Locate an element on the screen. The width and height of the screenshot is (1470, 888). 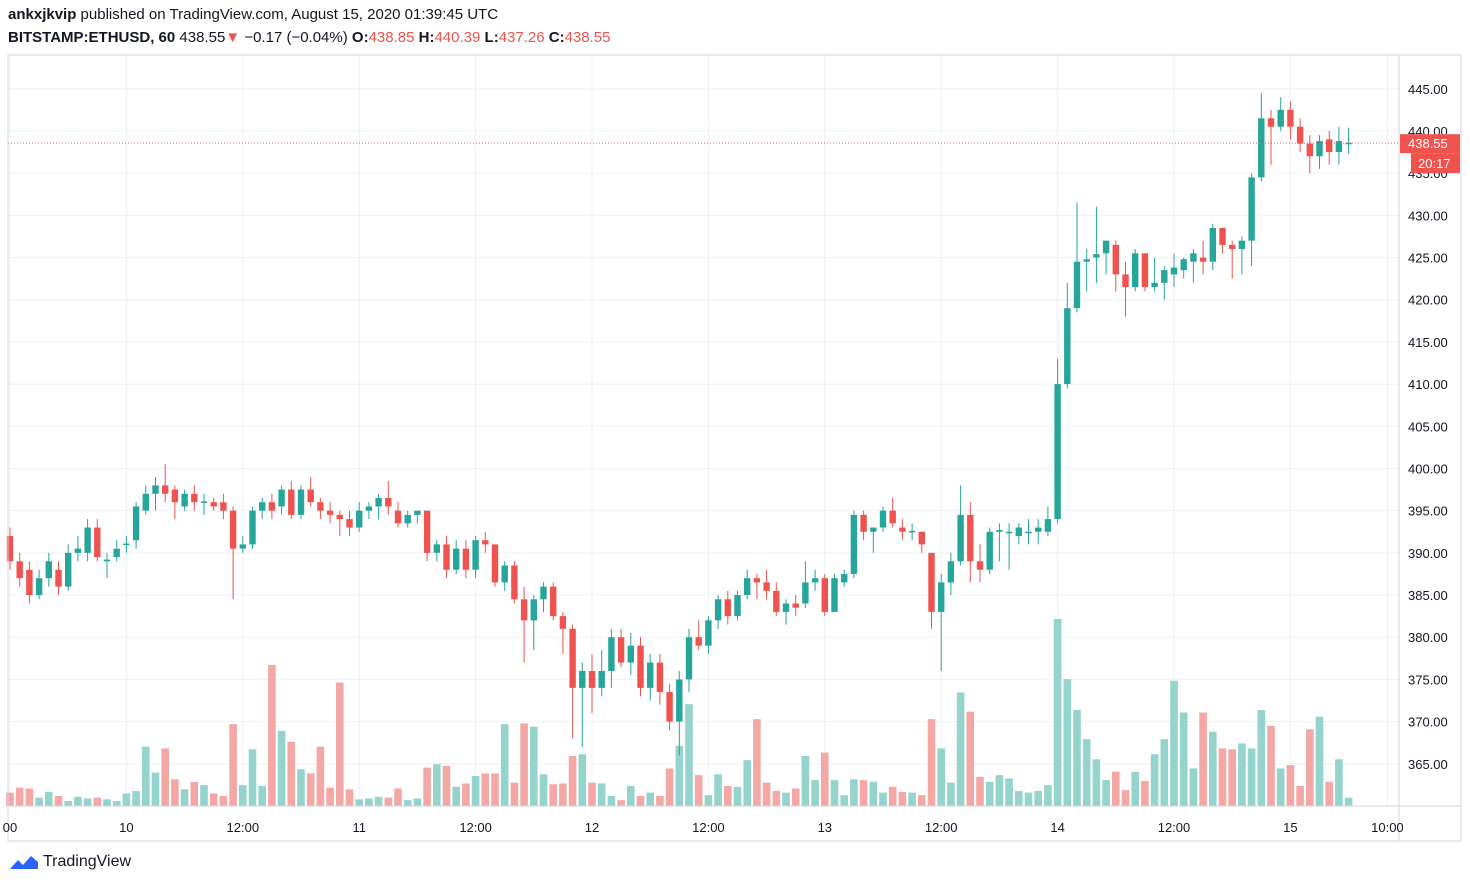
countdown-tag-box is located at coordinates (1435, 163).